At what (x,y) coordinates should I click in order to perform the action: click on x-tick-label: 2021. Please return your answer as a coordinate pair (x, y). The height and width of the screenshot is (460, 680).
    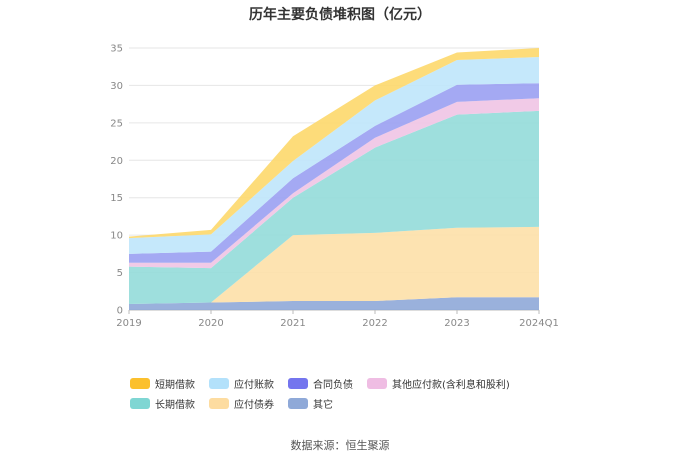
    Looking at the image, I should click on (292, 323).